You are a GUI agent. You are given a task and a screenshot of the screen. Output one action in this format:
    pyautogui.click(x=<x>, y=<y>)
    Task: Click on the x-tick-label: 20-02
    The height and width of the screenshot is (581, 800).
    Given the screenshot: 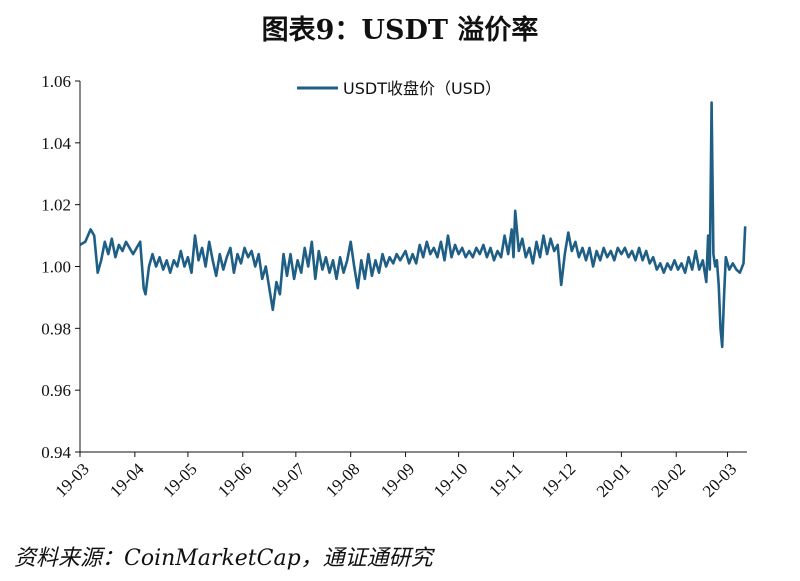 What is the action you would take?
    pyautogui.click(x=668, y=479)
    